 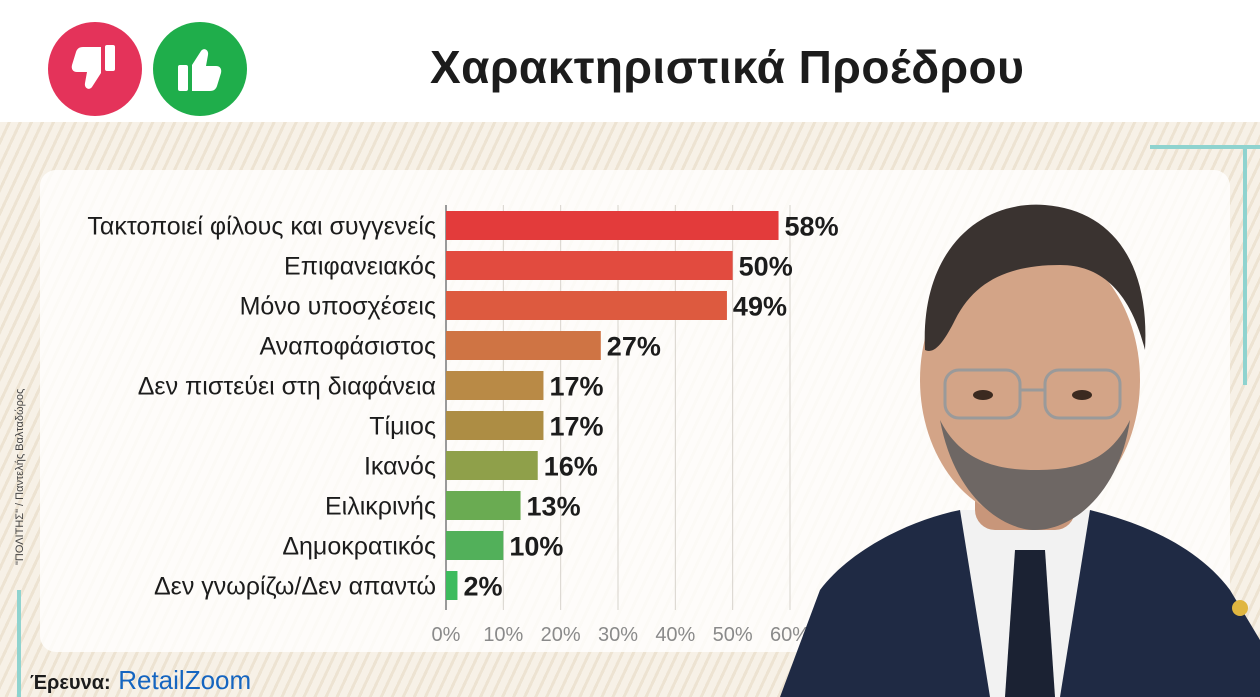 I want to click on x-tick-label: 20%, so click(x=561, y=635).